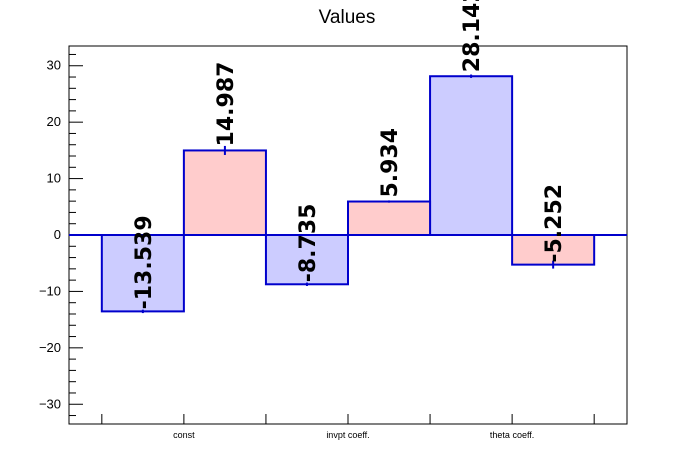  Describe the element at coordinates (50, 290) in the screenshot. I see `y-tick-label: −10` at that location.